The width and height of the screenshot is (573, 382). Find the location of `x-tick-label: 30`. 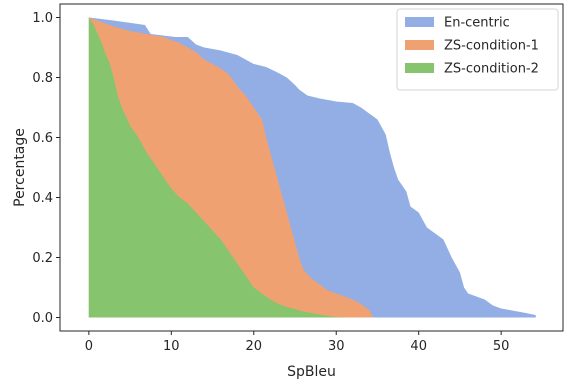

x-tick-label: 30 is located at coordinates (336, 346).